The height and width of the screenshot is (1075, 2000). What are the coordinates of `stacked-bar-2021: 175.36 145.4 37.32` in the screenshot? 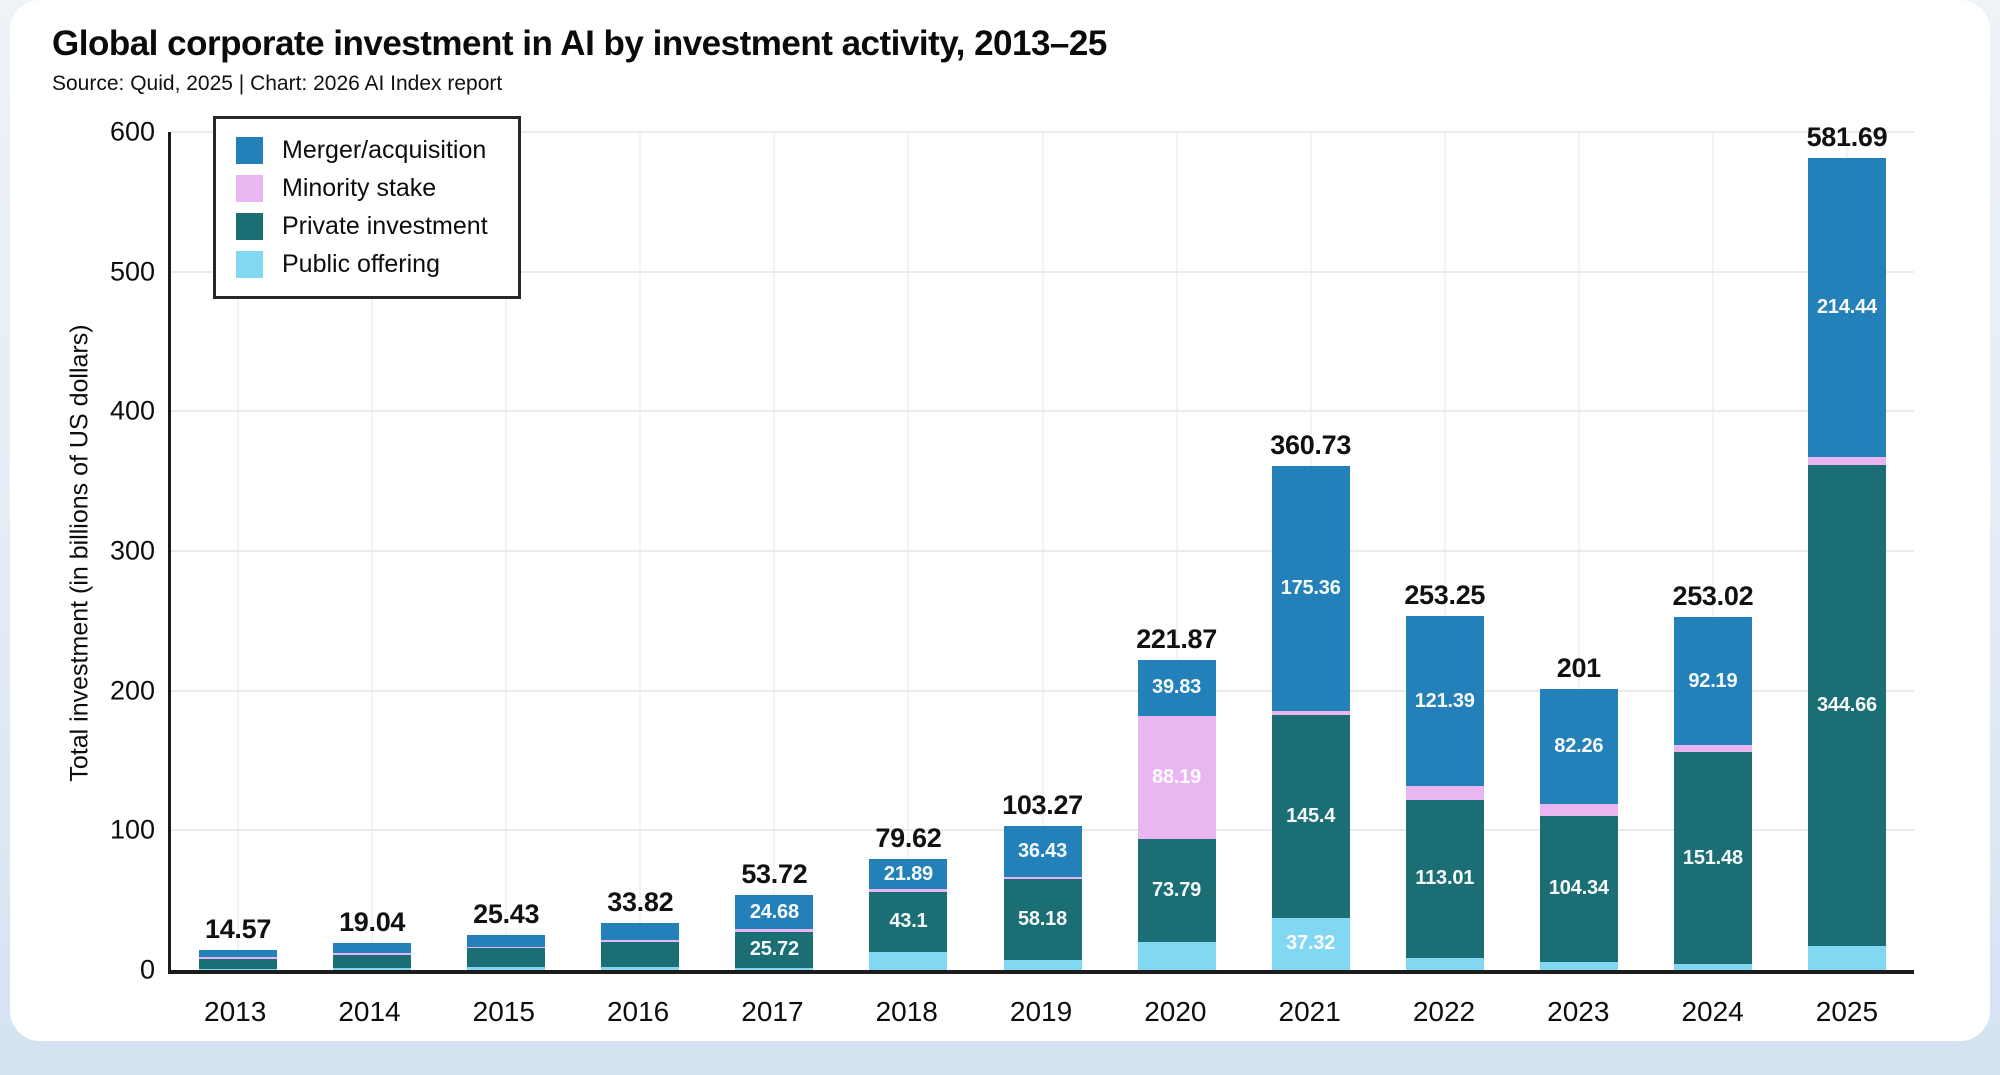 It's located at (1310, 718).